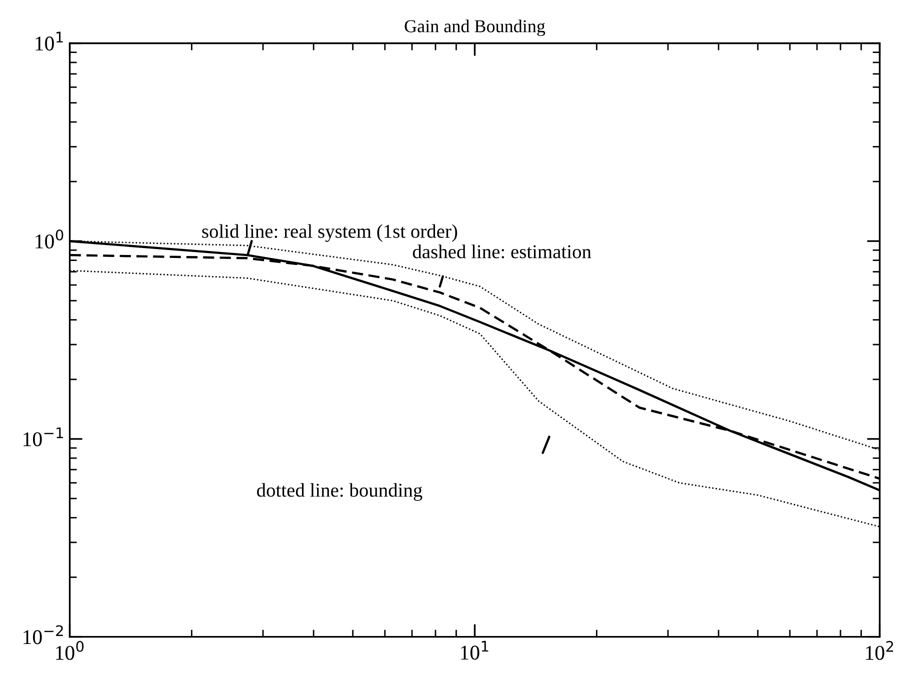 This screenshot has width=906, height=676. What do you see at coordinates (339, 492) in the screenshot?
I see `annotation: dotted line: bounding` at bounding box center [339, 492].